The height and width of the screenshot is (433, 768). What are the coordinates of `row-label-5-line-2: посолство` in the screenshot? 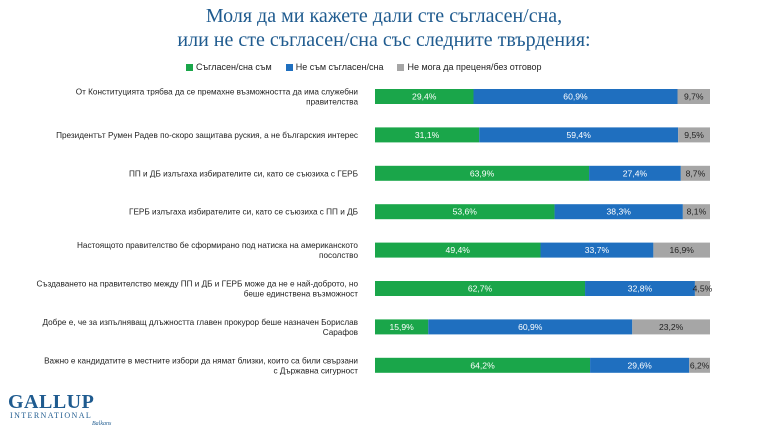 It's located at (338, 255).